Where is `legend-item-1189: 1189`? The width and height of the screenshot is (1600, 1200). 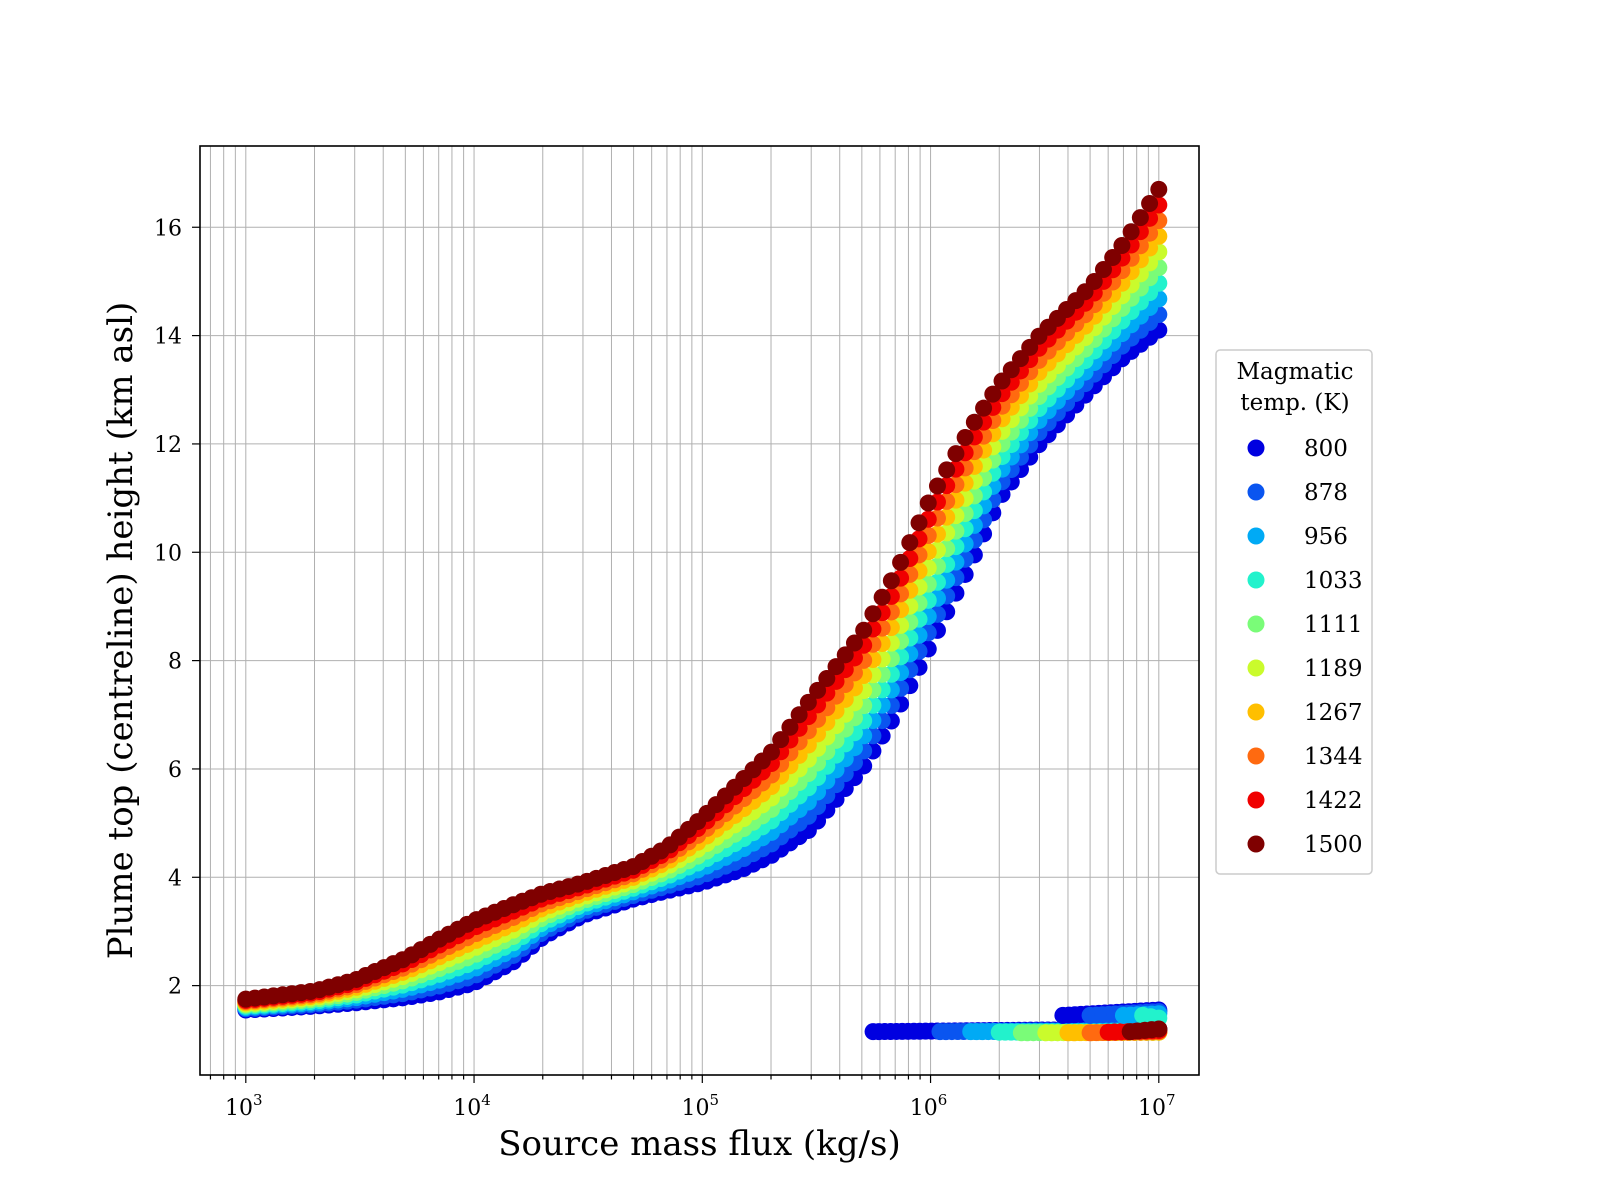 legend-item-1189: 1189 is located at coordinates (1305, 669).